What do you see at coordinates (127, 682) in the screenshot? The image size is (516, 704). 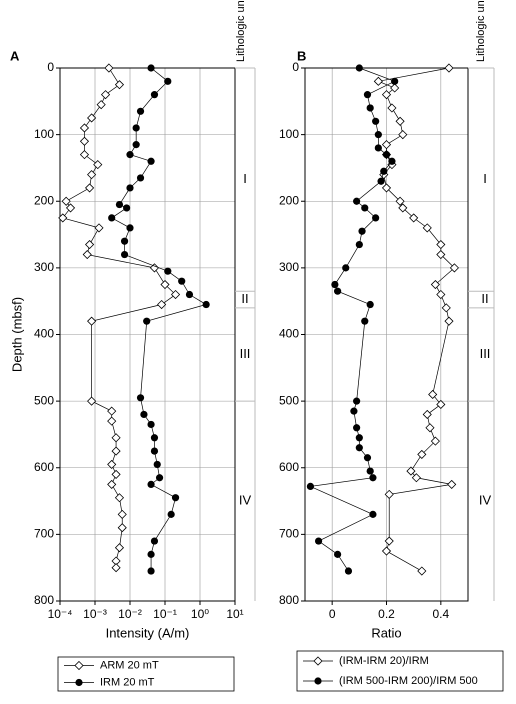 I see `legend-label: IRM 20 mT` at bounding box center [127, 682].